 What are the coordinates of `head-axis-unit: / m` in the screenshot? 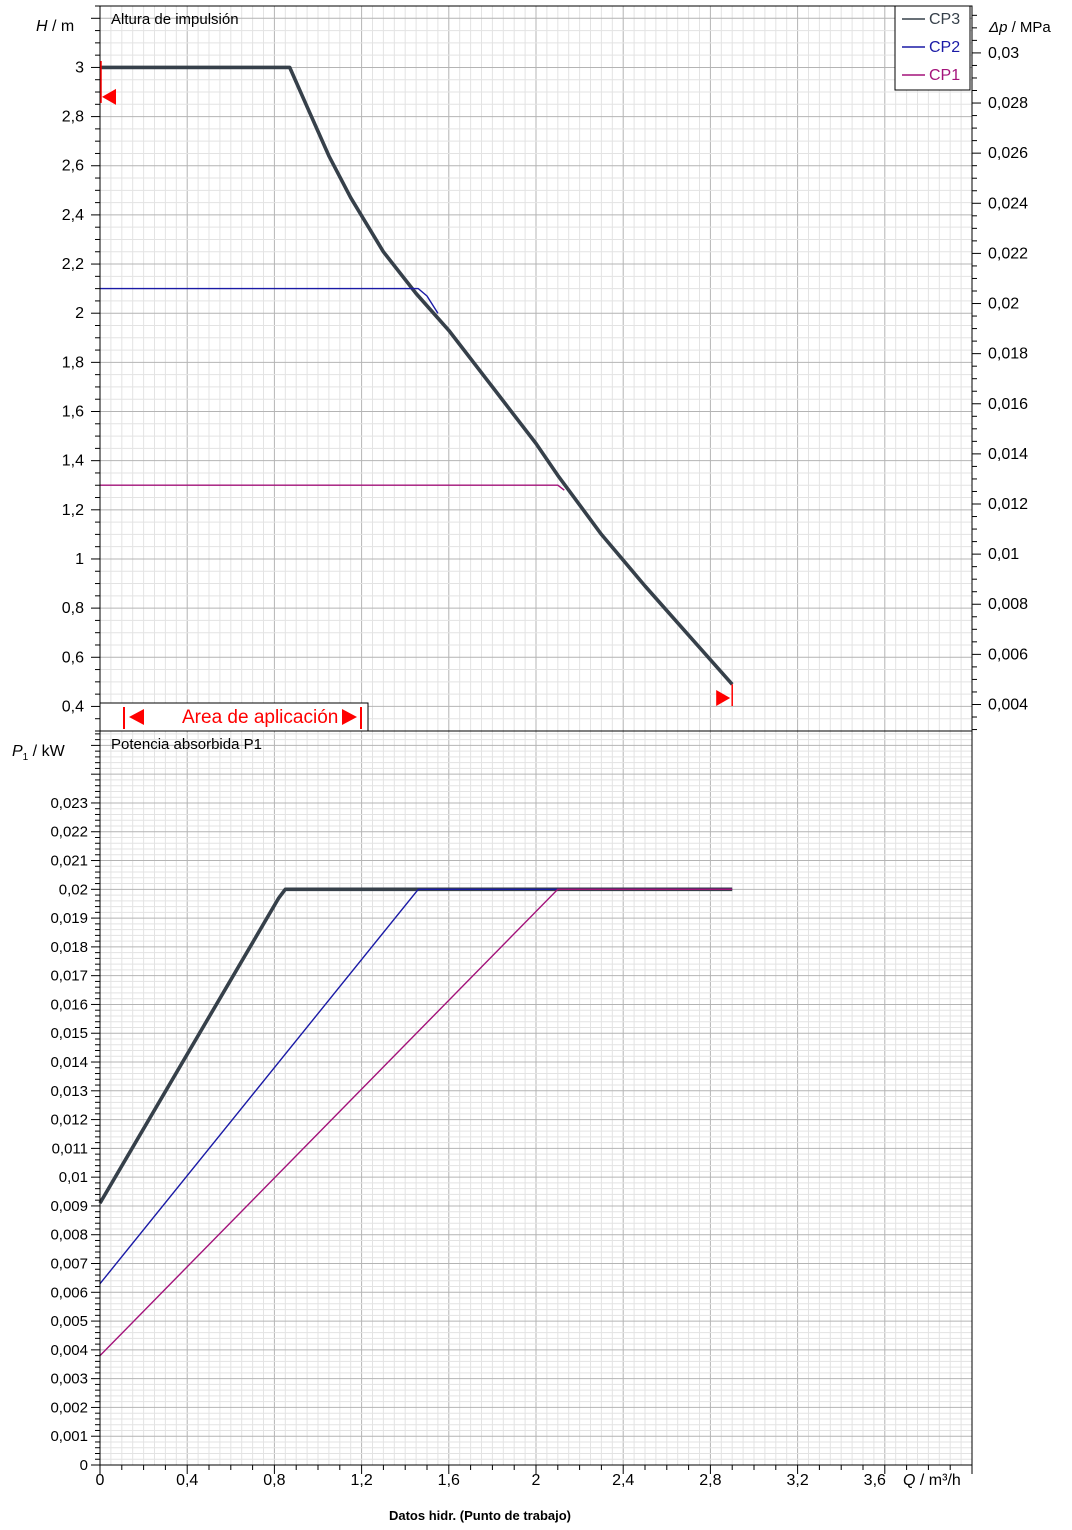 It's located at (61, 26).